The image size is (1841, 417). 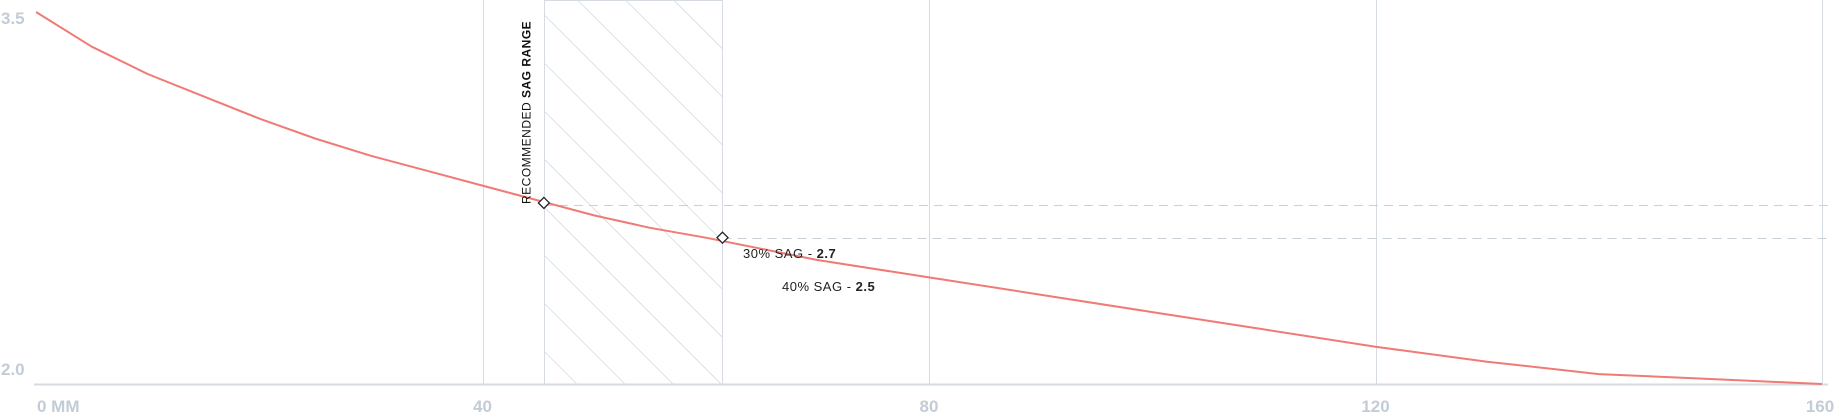 What do you see at coordinates (633, 220) in the screenshot?
I see `sag-markers` at bounding box center [633, 220].